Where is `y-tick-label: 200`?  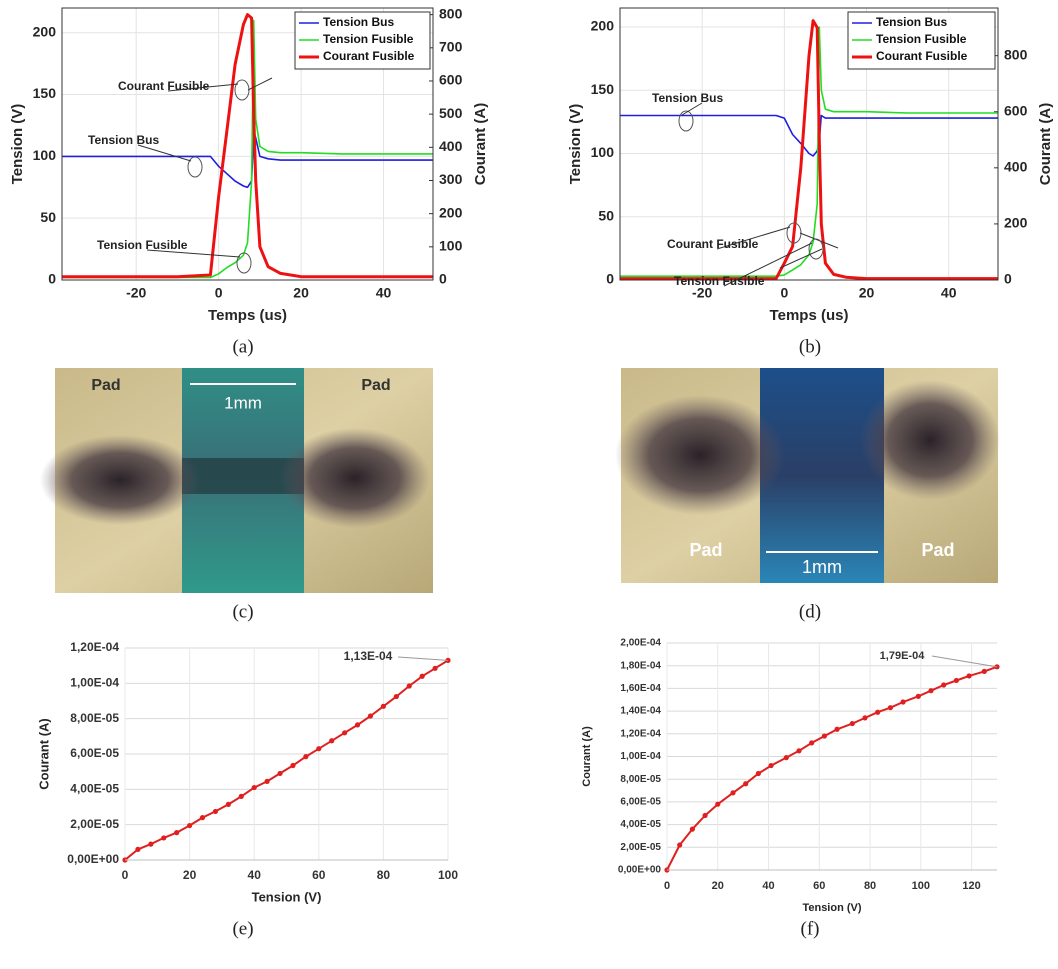
y-tick-label: 200 is located at coordinates (603, 26).